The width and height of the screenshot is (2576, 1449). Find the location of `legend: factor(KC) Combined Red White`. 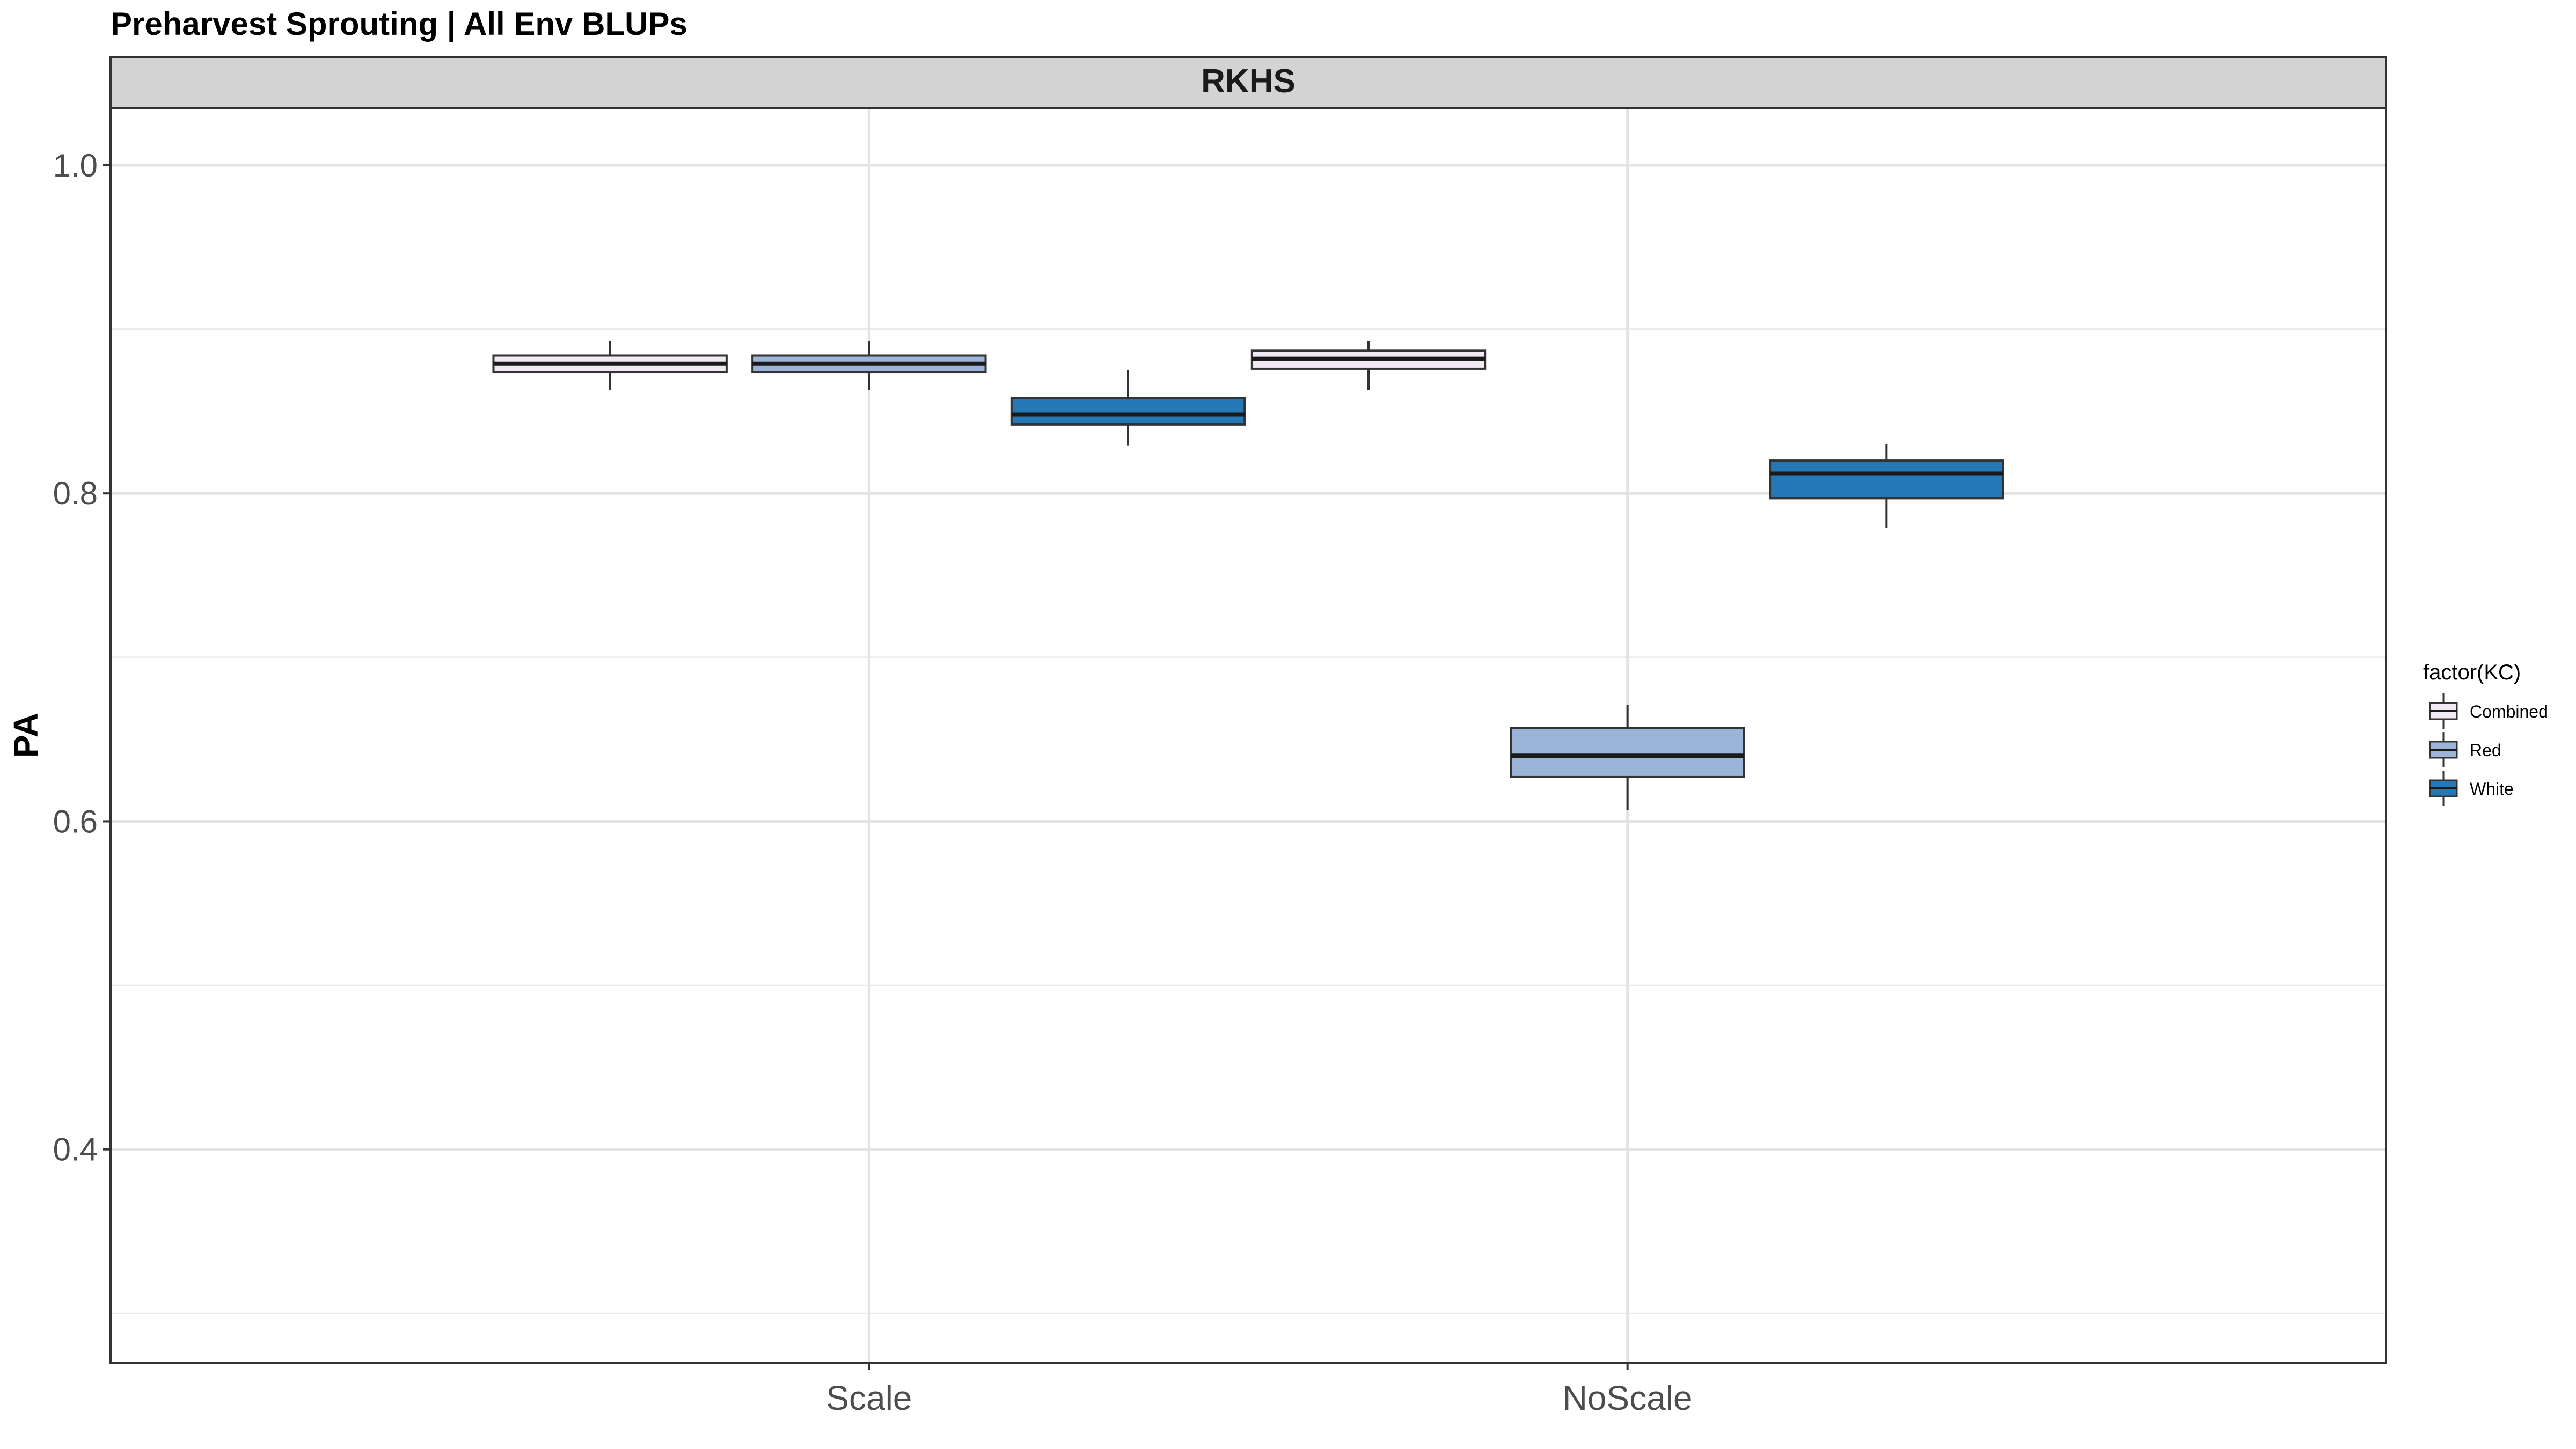

legend: factor(KC) Combined Red White is located at coordinates (2485, 733).